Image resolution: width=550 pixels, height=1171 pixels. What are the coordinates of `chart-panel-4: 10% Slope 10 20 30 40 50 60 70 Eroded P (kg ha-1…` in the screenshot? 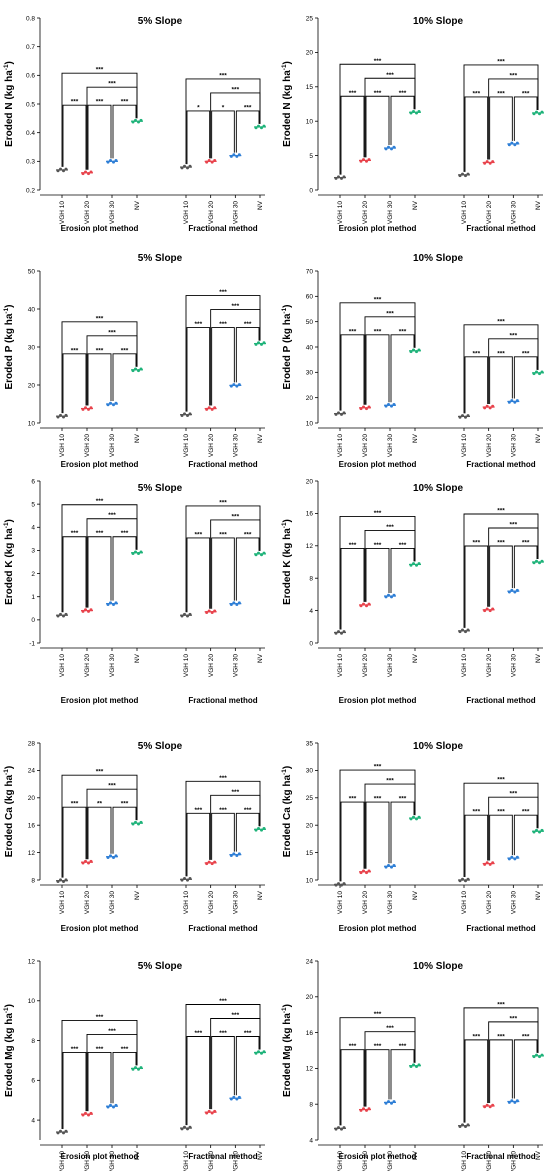 It's located at (412, 361).